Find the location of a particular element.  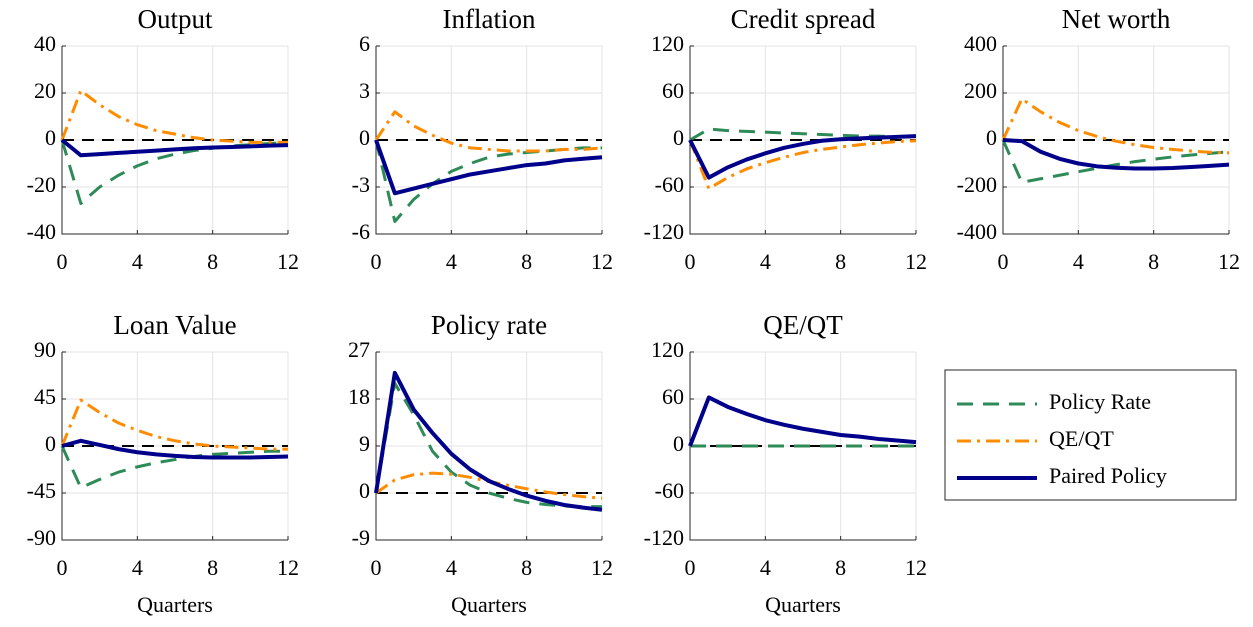

y-tick-label: 400 is located at coordinates (980, 43).